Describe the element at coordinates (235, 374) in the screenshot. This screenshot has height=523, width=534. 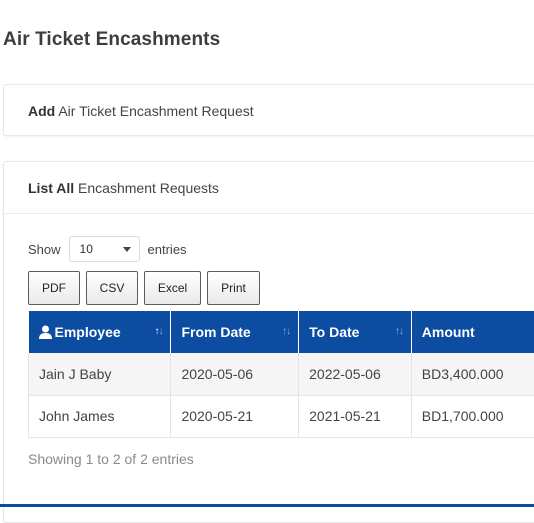
I see `cell-from-date: 2020-05-06` at that location.